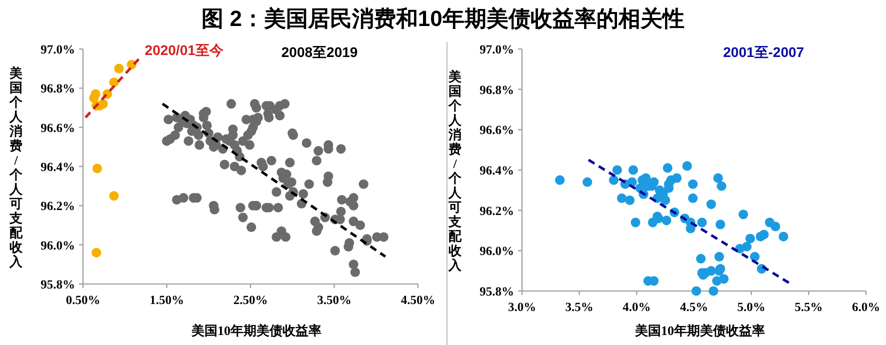 This screenshot has width=886, height=345. Describe the element at coordinates (167, 300) in the screenshot. I see `x-tick-label: 1.50%` at that location.